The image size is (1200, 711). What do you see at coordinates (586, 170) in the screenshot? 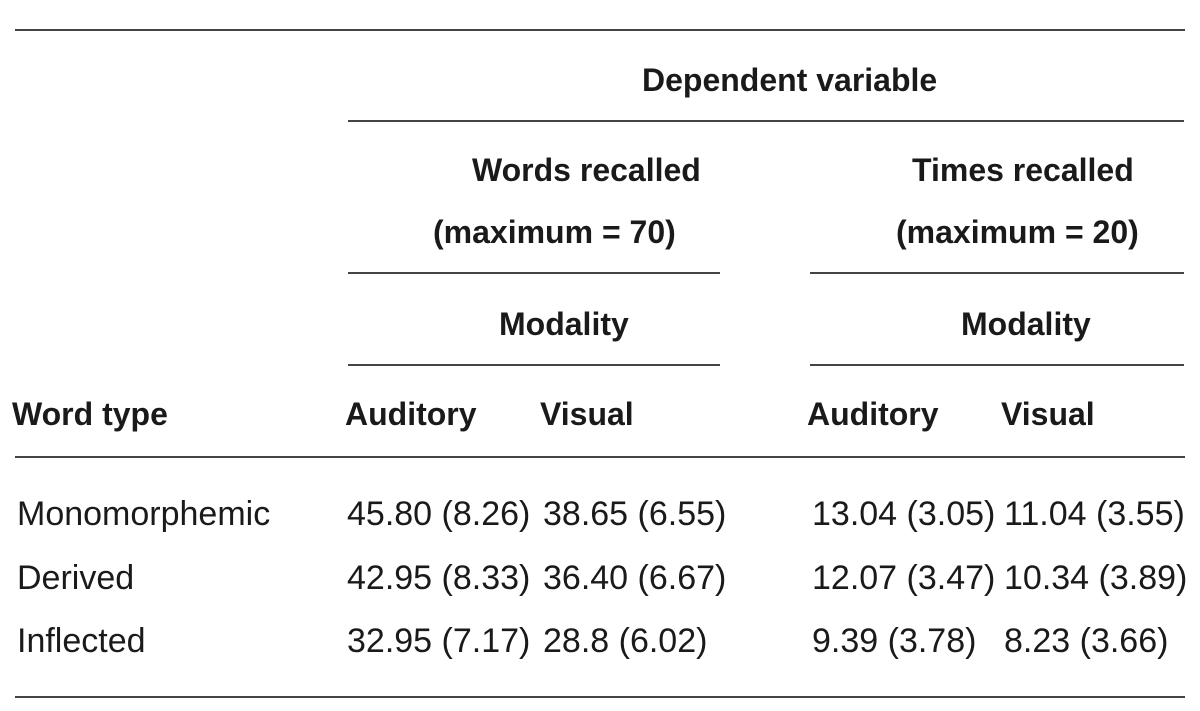
I see `words-recalled-heading: Words recalled` at bounding box center [586, 170].